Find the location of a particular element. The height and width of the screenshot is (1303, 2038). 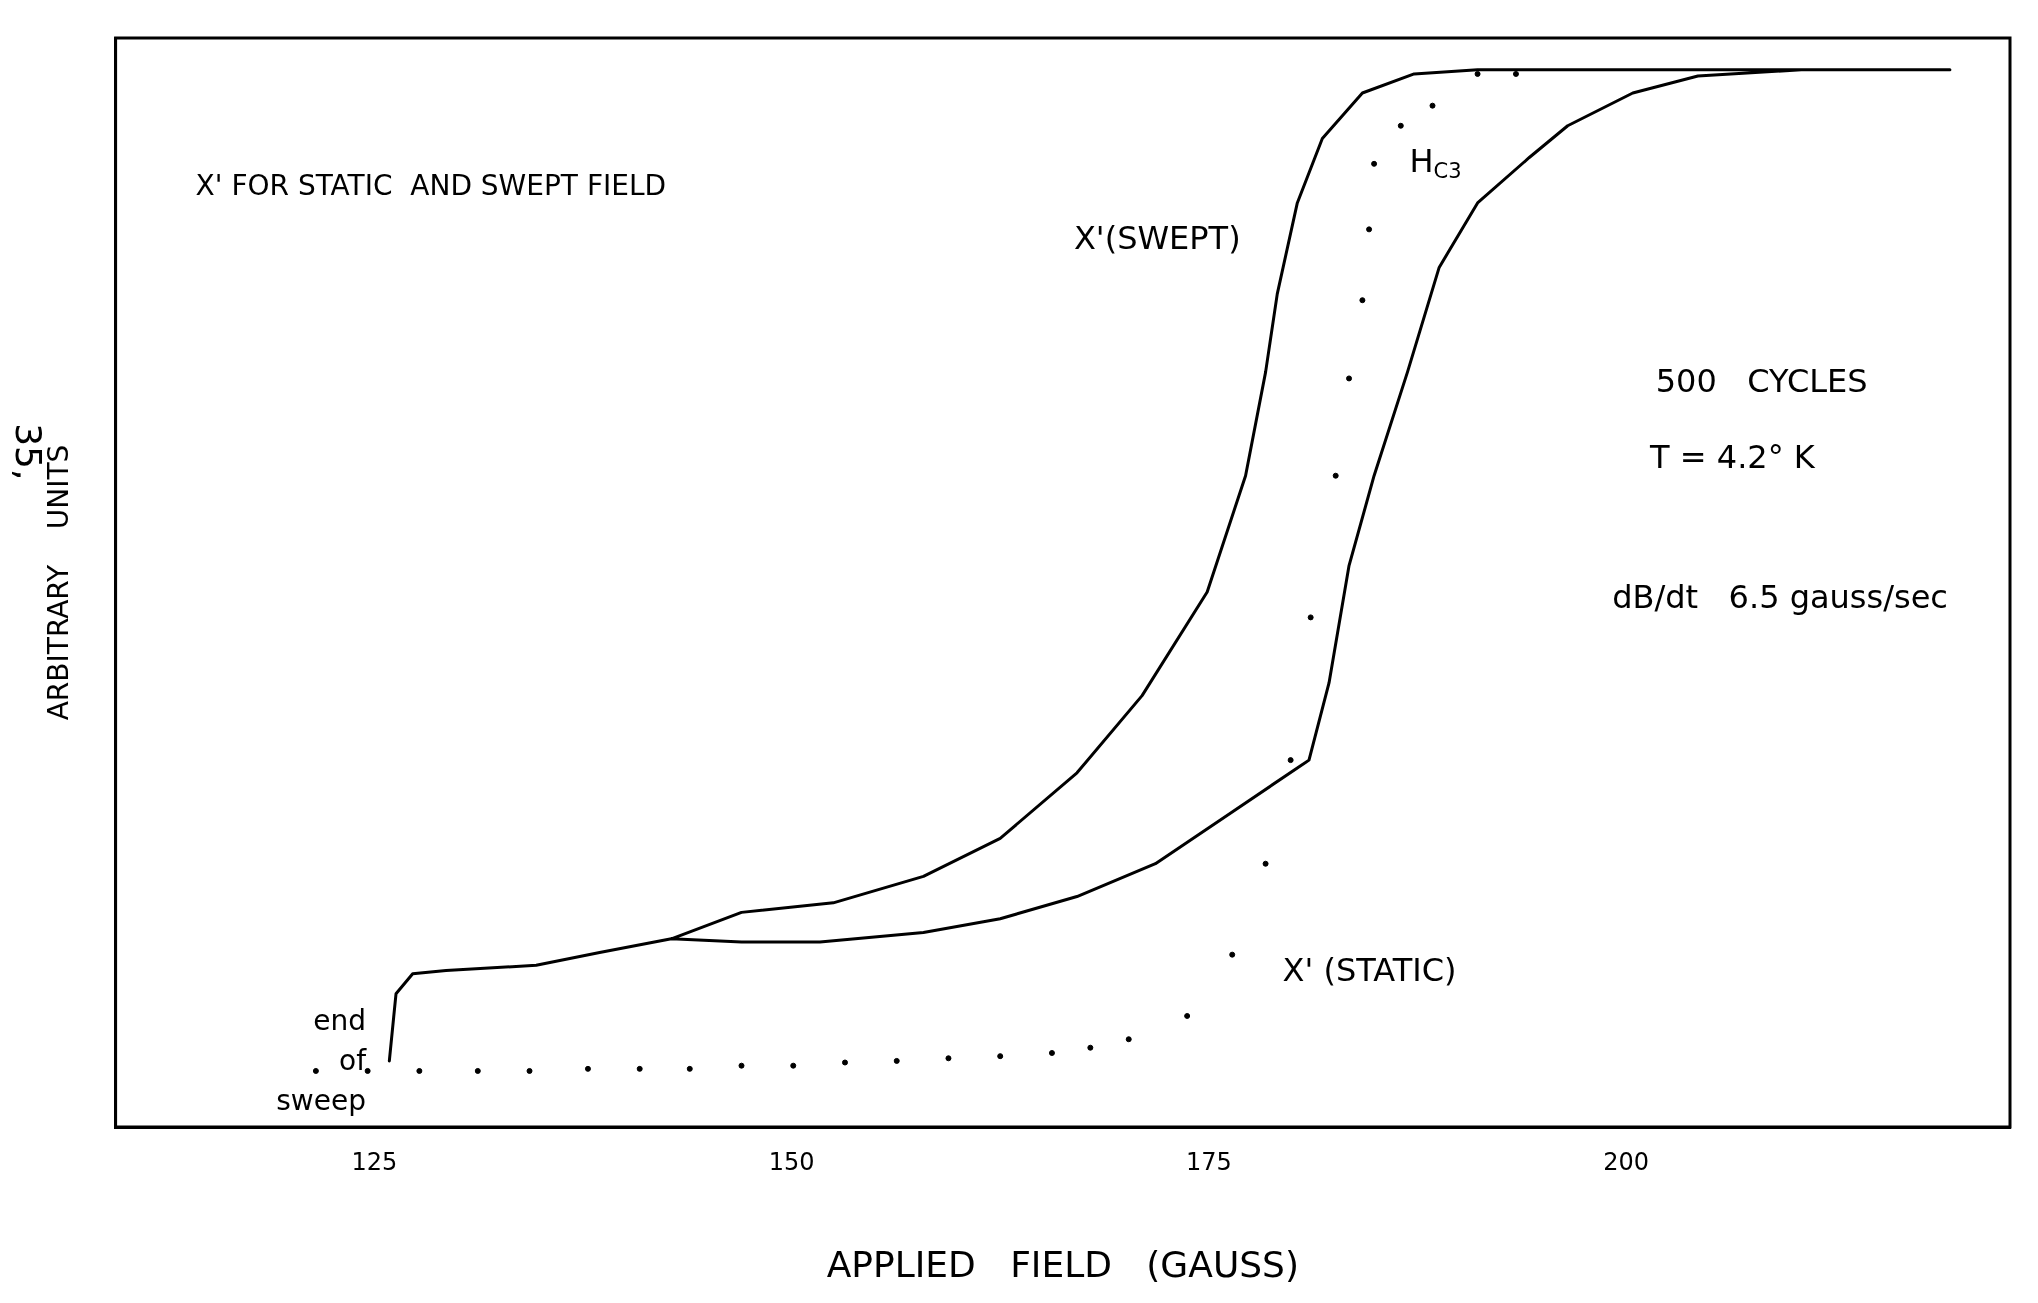

annotation: dB/dt 6.5 gauss/sec is located at coordinates (1780, 597).